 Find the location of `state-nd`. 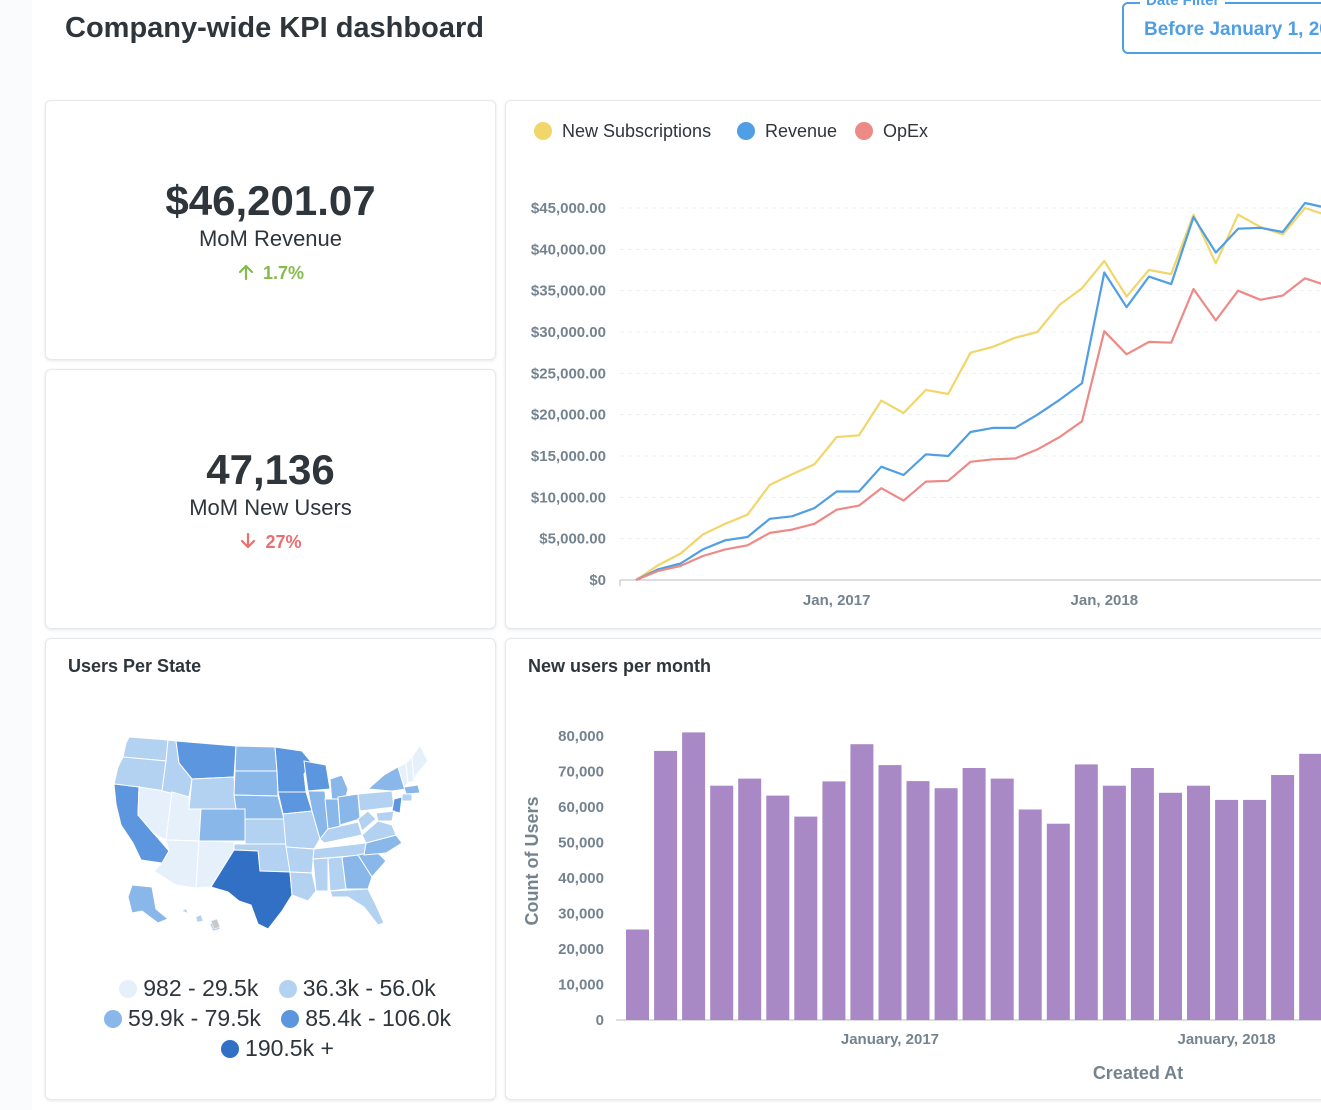

state-nd is located at coordinates (256, 758).